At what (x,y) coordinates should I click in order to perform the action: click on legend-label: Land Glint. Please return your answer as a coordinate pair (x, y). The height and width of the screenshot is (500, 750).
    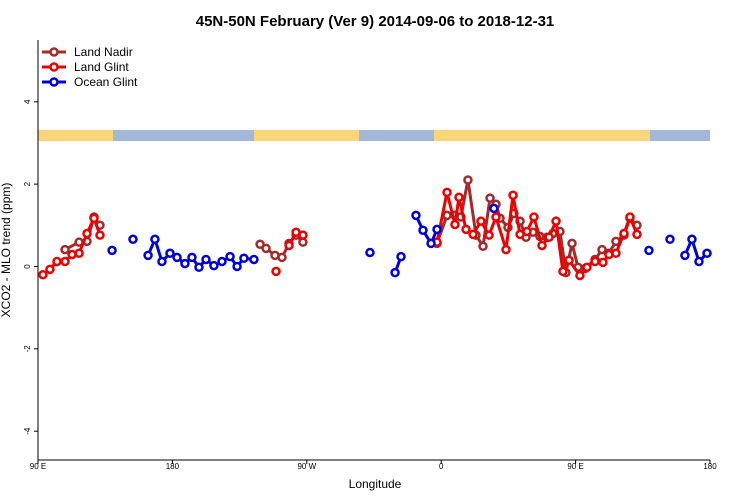
    Looking at the image, I should click on (101, 67).